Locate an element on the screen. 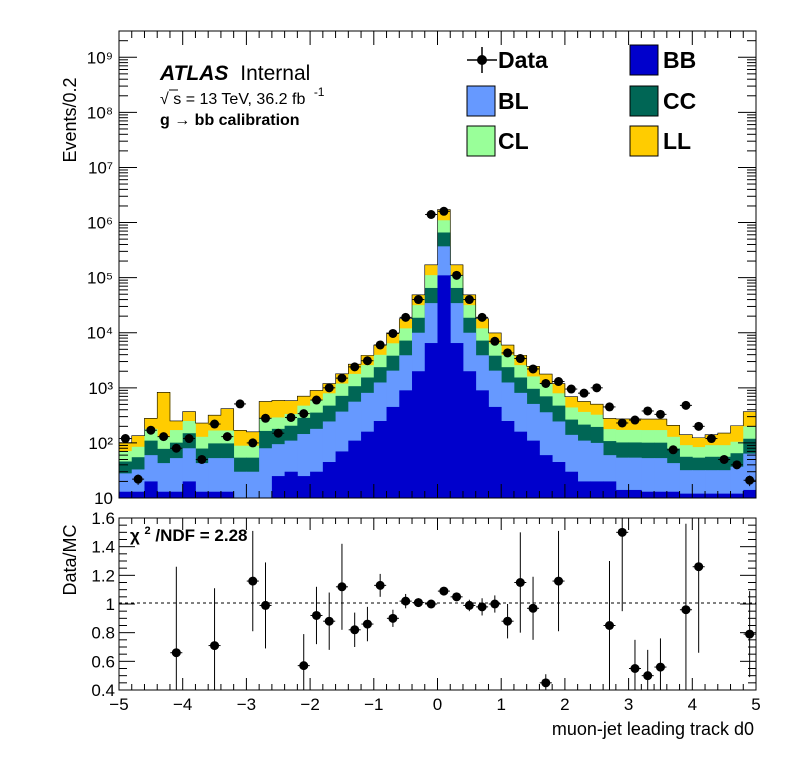 The image size is (796, 772). chi2-ndf-text: χ 2 /NDF = 2.28 is located at coordinates (189, 532).